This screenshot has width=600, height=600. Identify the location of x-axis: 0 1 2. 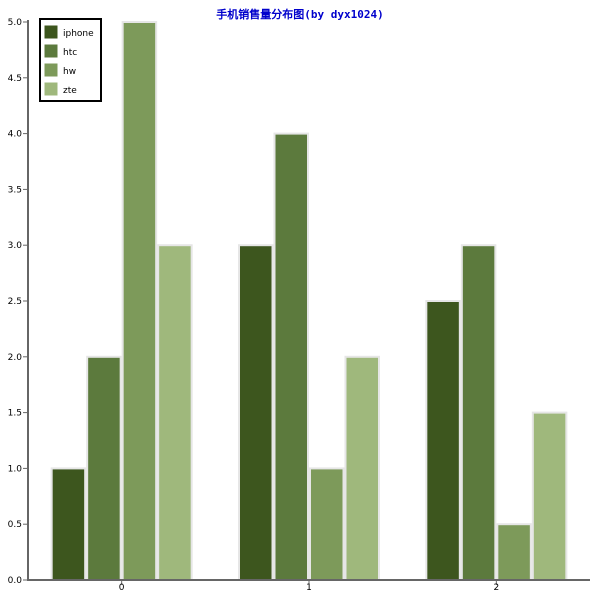
(308, 586).